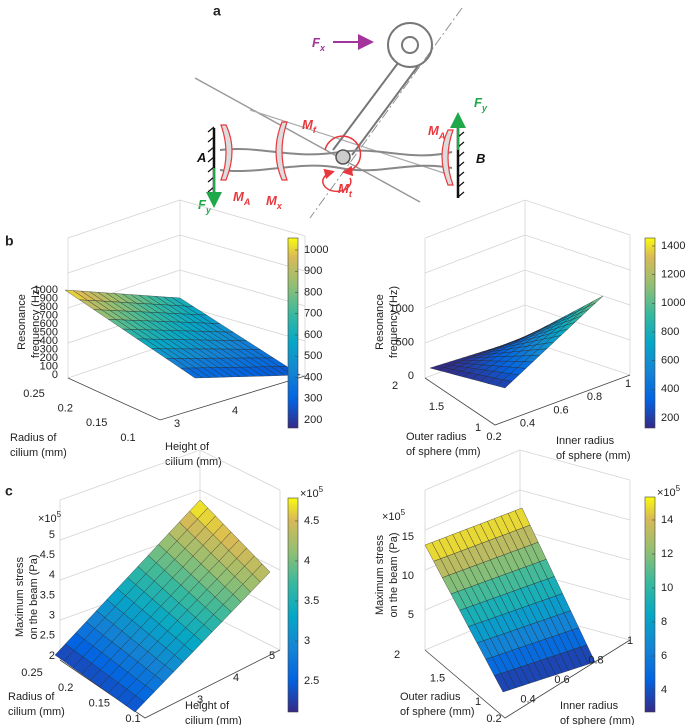 The image size is (685, 725). I want to click on pivot, so click(343, 157).